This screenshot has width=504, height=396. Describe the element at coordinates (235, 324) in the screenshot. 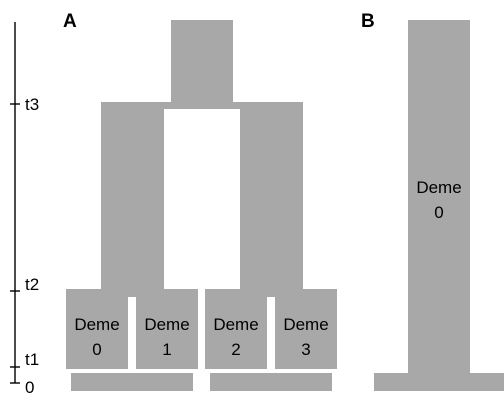

I see `deme-name-a-2: Deme` at that location.